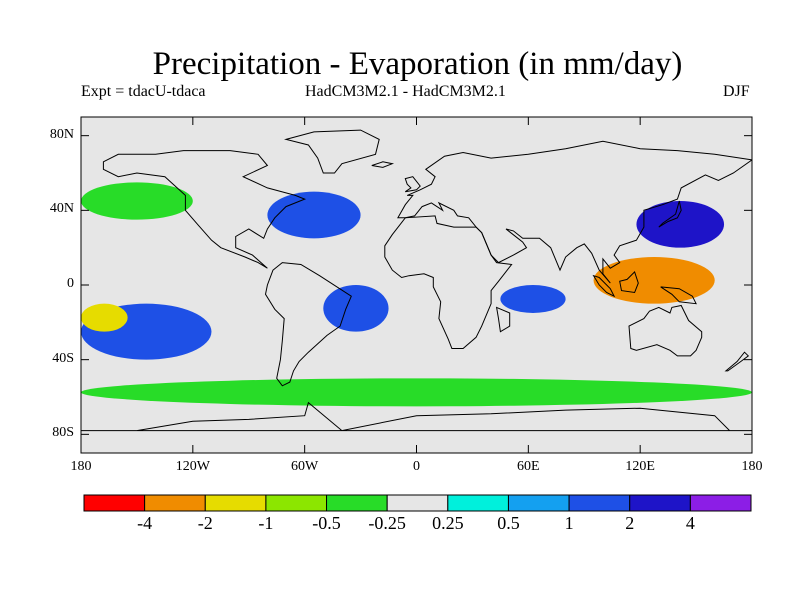  Describe the element at coordinates (305, 466) in the screenshot. I see `lon-label-2: 60W` at that location.